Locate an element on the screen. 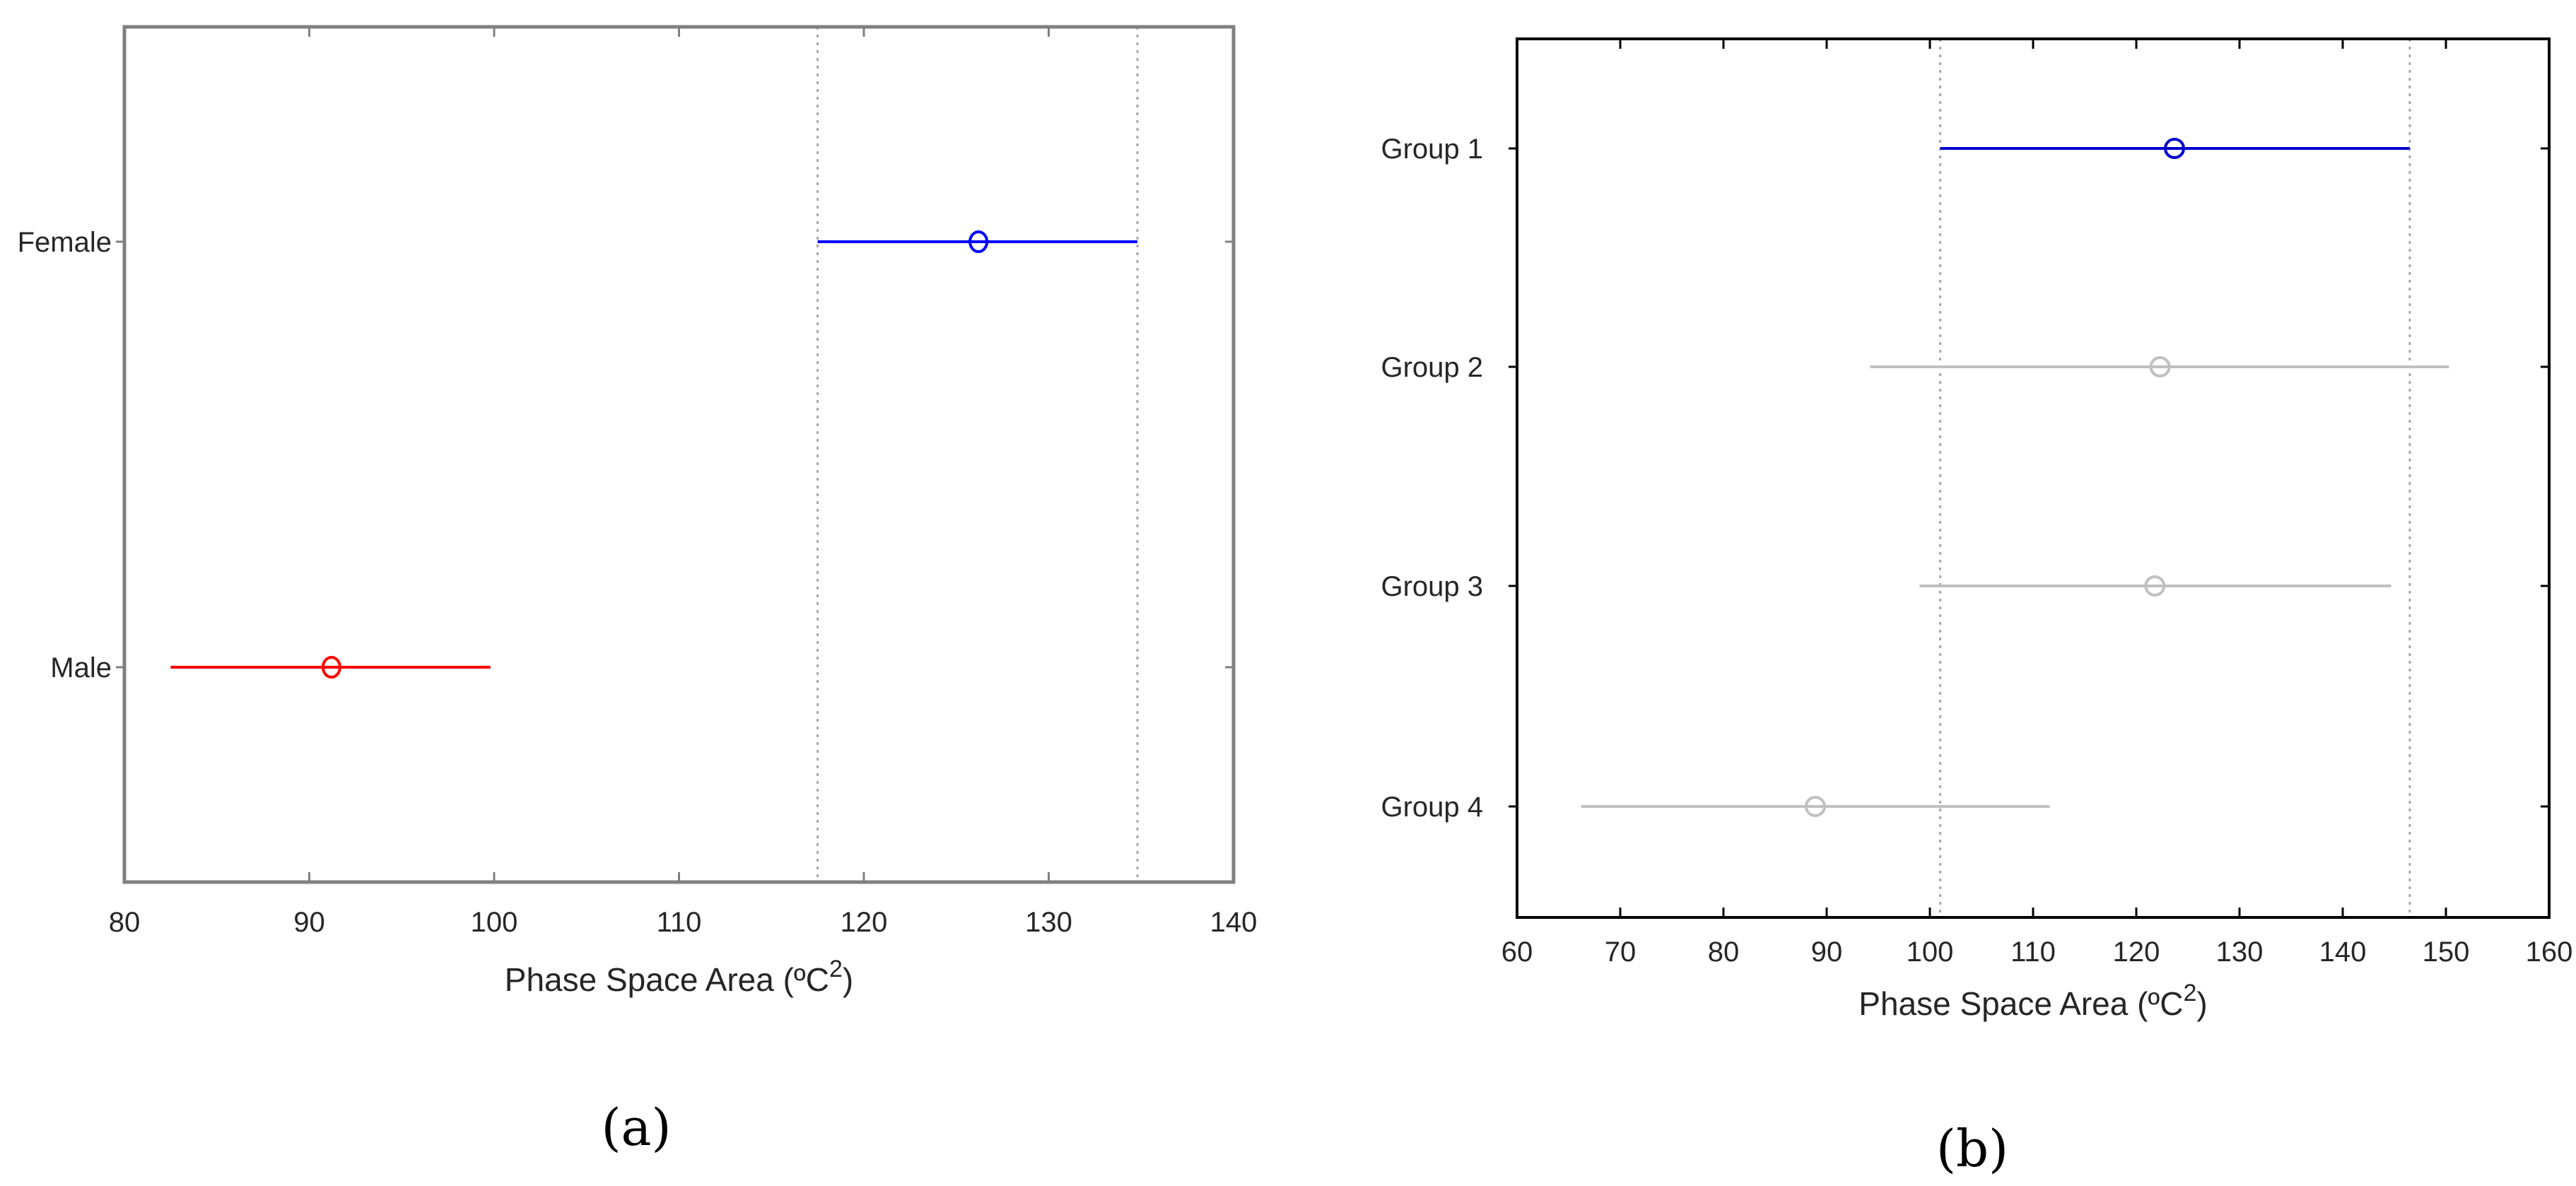  panel-label: (b) is located at coordinates (1972, 1148).